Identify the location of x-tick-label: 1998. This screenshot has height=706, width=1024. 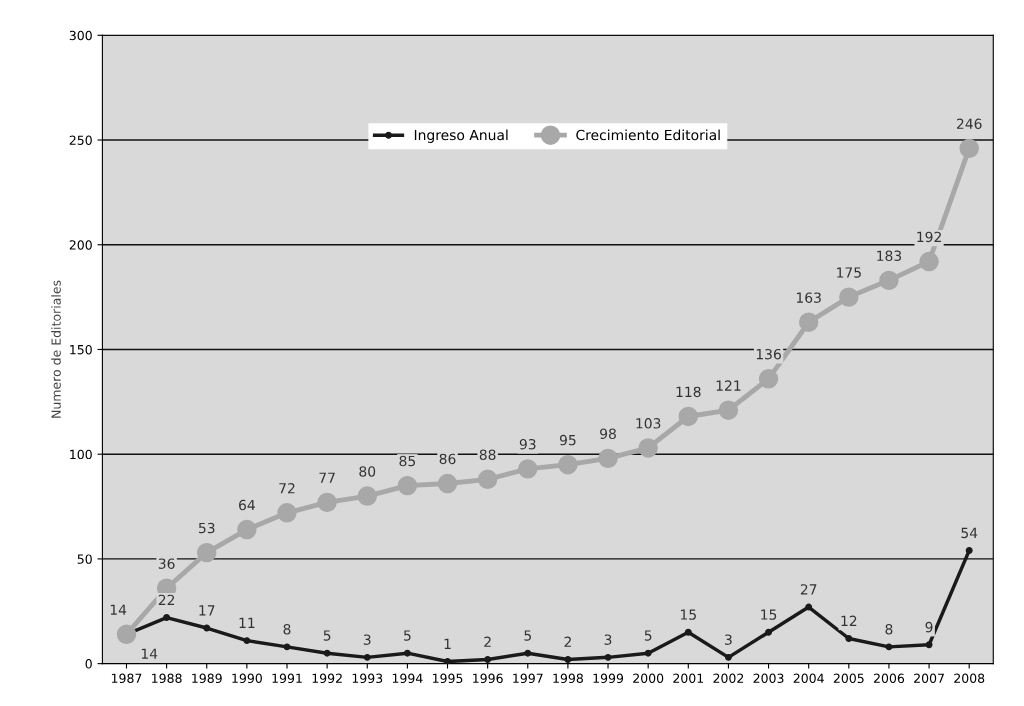
(568, 678).